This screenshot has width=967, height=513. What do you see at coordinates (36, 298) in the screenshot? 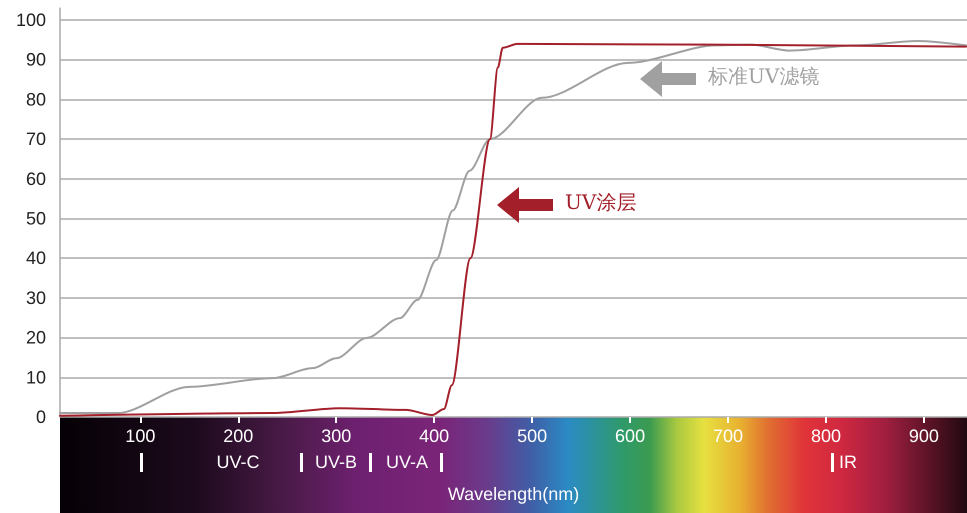
I see `y-tick-label: 30` at bounding box center [36, 298].